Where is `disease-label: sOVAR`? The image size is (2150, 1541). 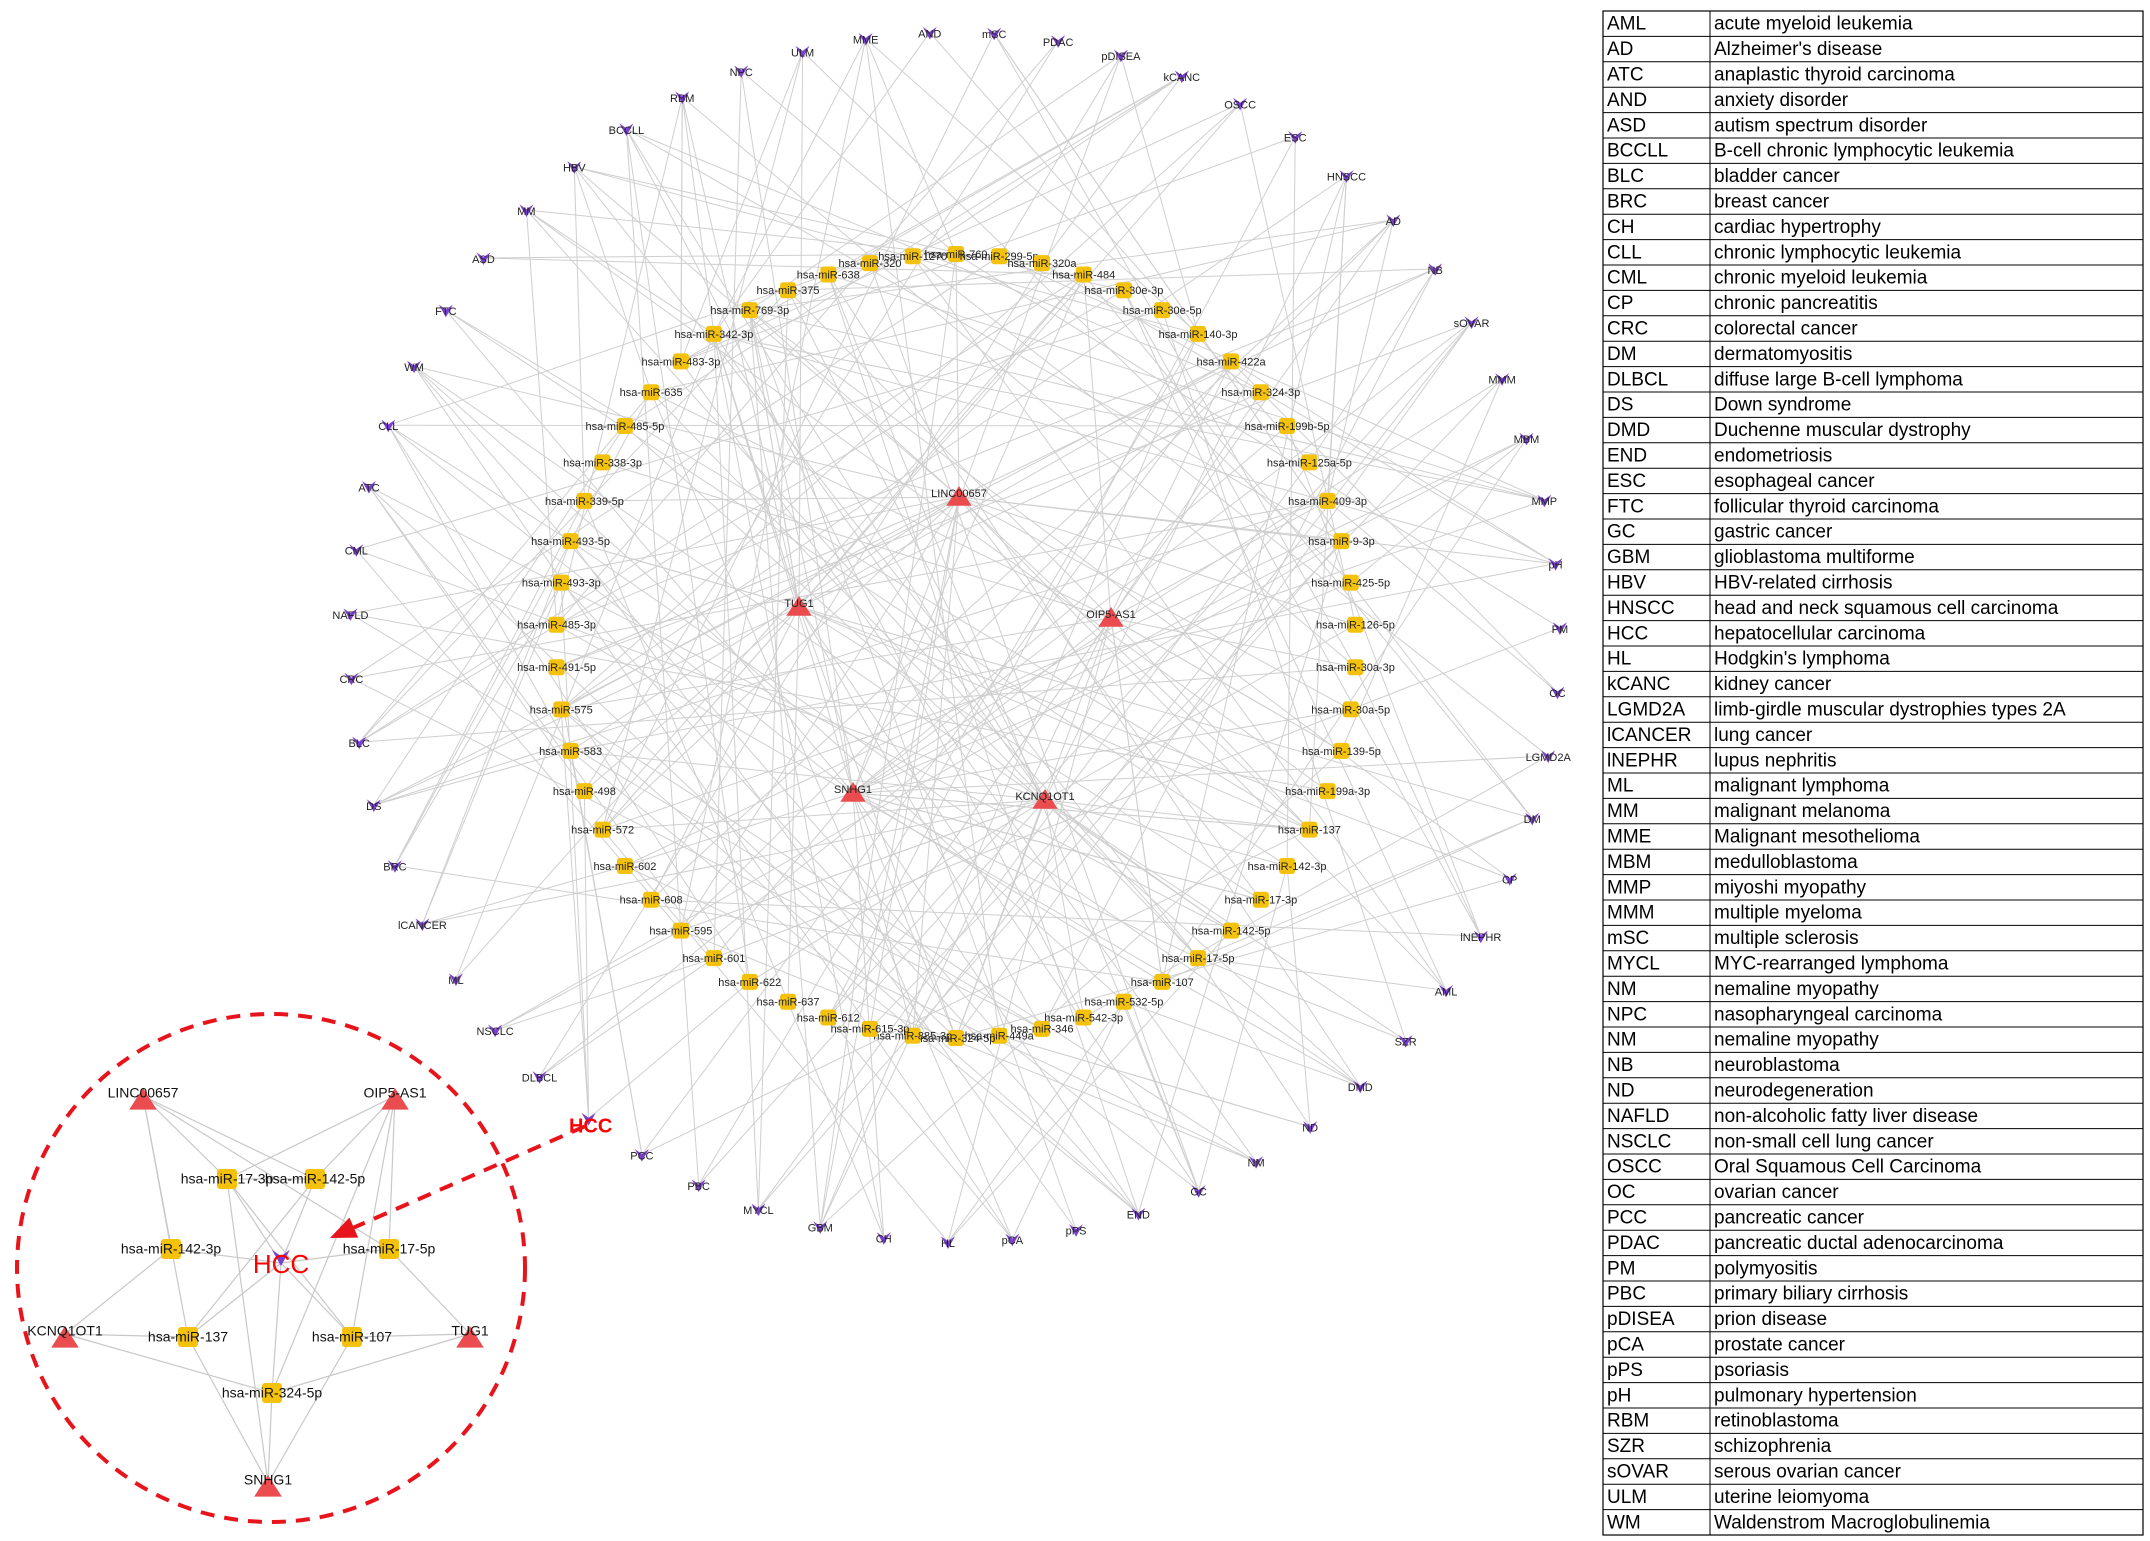 disease-label: sOVAR is located at coordinates (1472, 324).